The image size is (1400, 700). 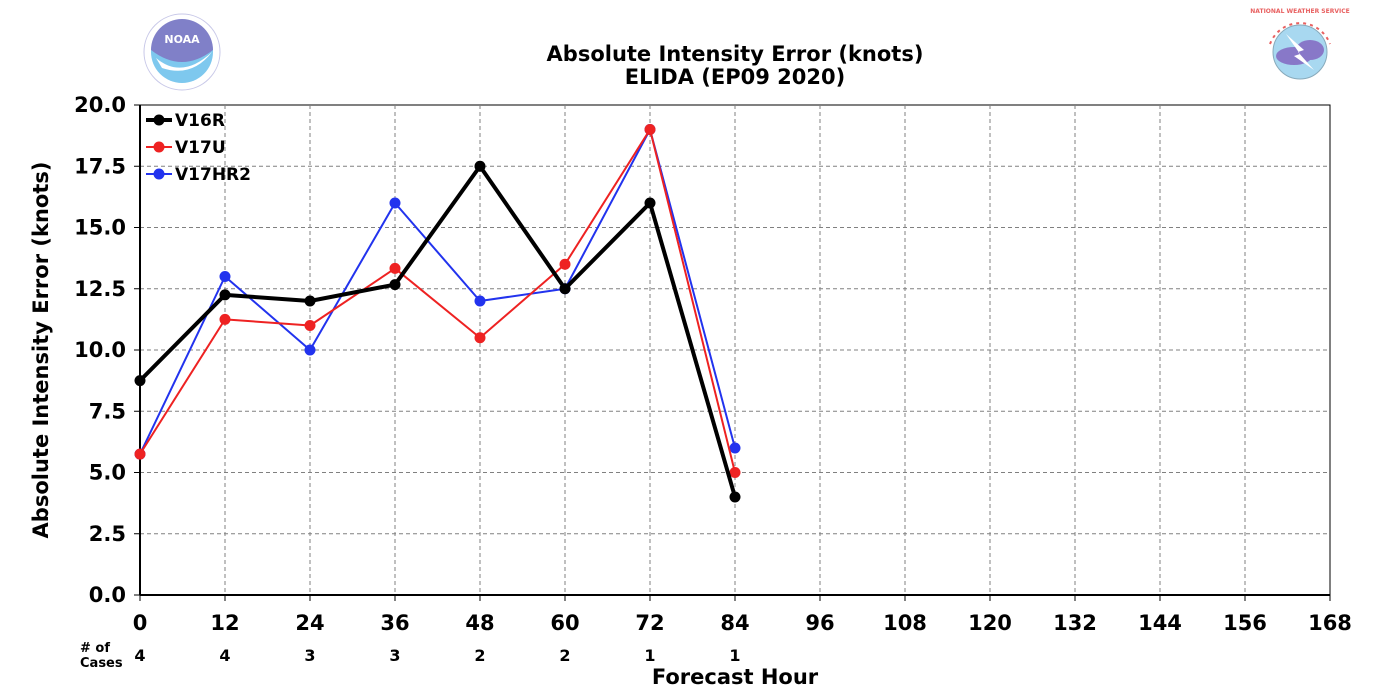 I want to click on cases-values: 4 4 3 3 2 2 1 1, so click(x=437, y=655).